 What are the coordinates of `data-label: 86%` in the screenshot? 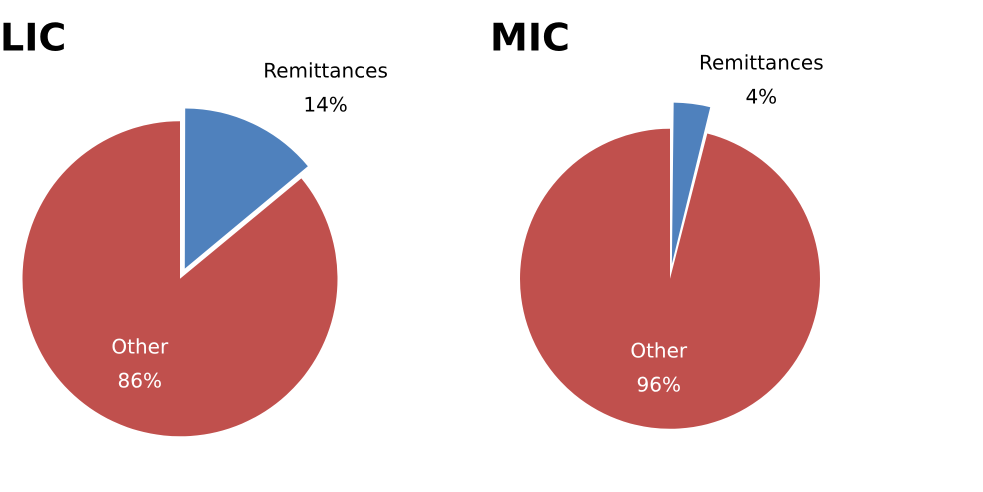 It's located at (140, 380).